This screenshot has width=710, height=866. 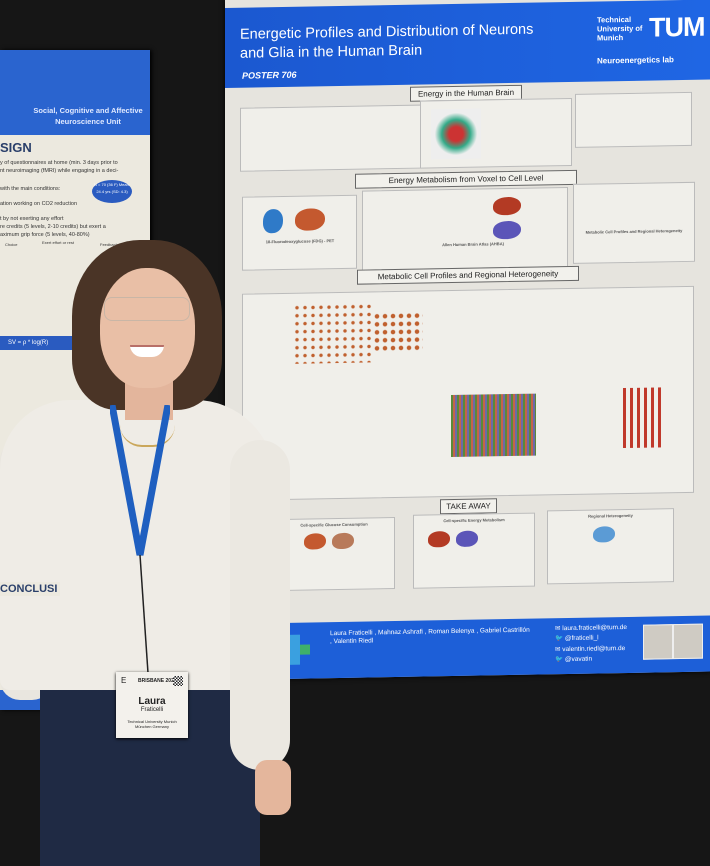 What do you see at coordinates (474, 520) in the screenshot?
I see `takeaway-title: Cell-specific Energy Metabolism` at bounding box center [474, 520].